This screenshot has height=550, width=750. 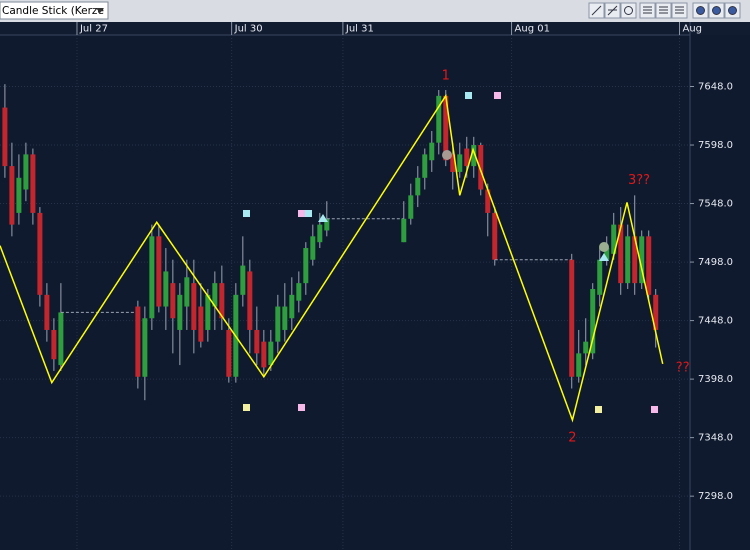 I want to click on dropdown-arrow, so click(x=100, y=10).